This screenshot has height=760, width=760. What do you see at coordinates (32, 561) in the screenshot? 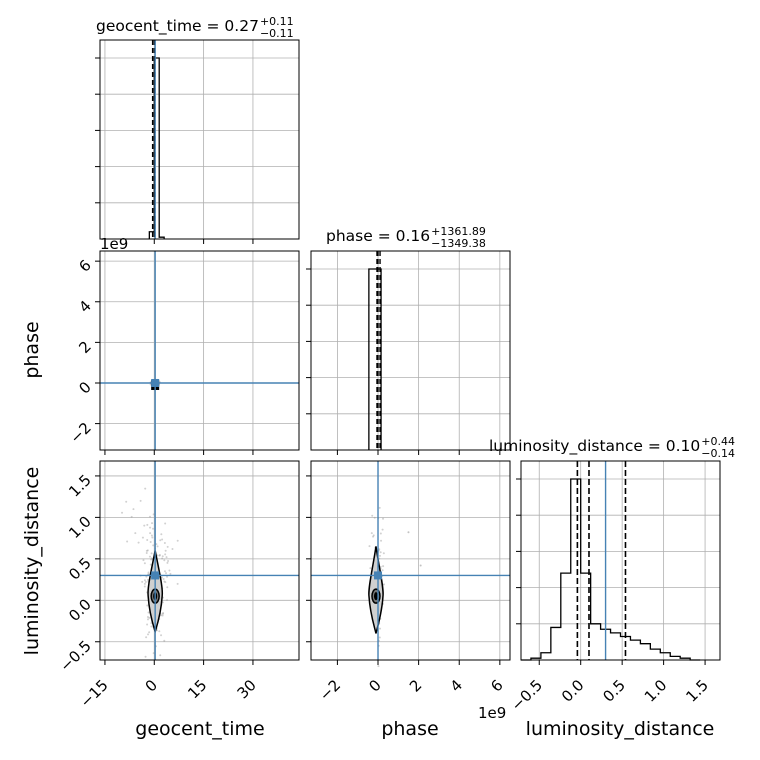
I see `ylabel-luminosity_distance: luminosity_distance` at bounding box center [32, 561].